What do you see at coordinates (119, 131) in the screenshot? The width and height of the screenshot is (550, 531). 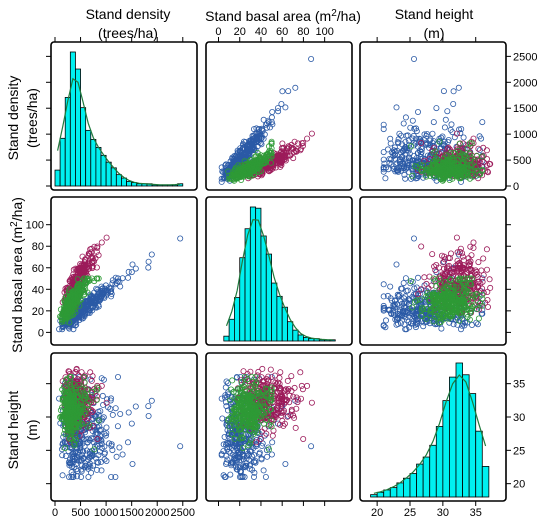 I see `density-line` at bounding box center [119, 131].